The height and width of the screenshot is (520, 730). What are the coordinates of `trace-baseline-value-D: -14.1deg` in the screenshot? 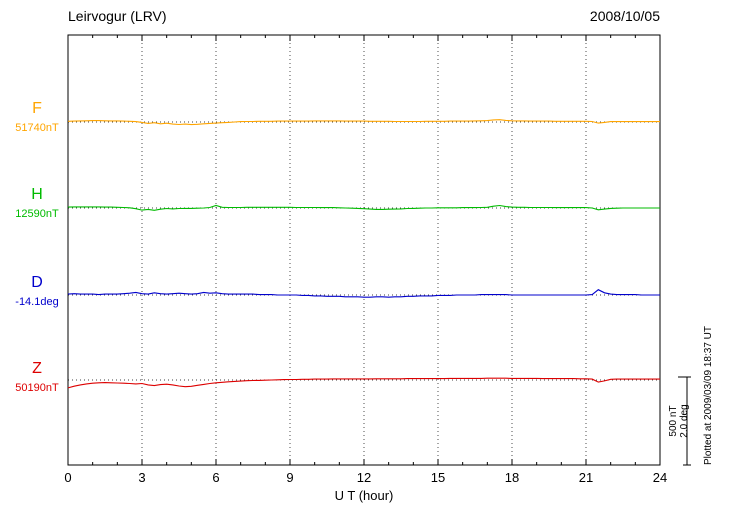 It's located at (37, 302).